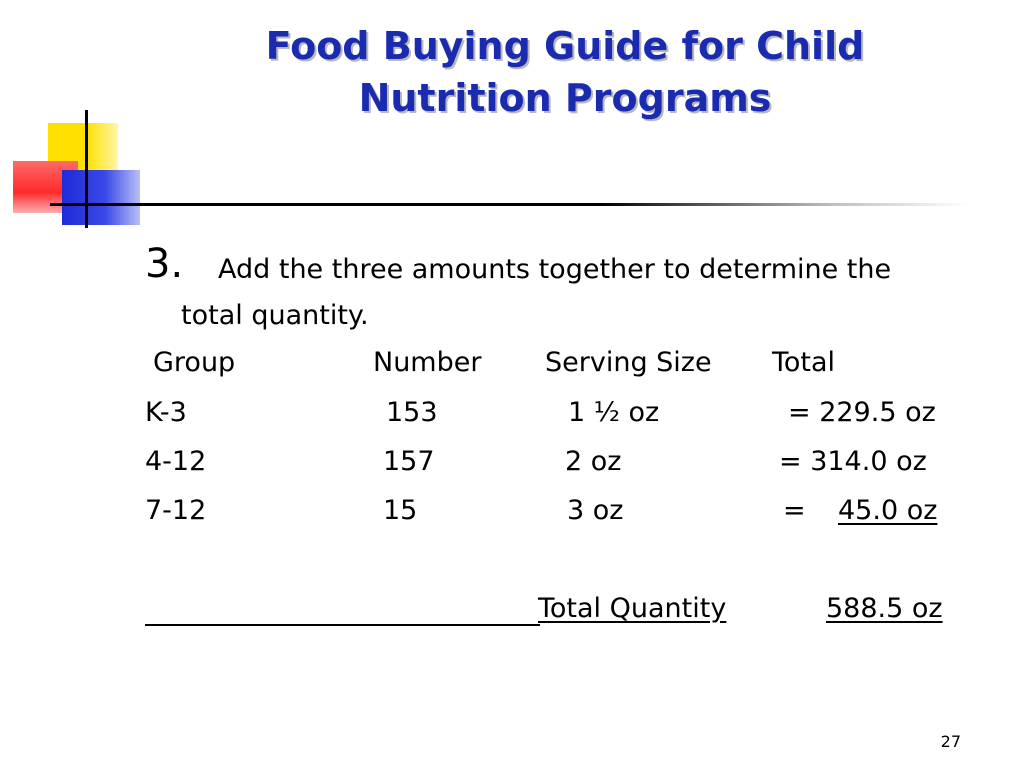 The width and height of the screenshot is (1024, 768). What do you see at coordinates (510, 204) in the screenshot?
I see `title-divider-line` at bounding box center [510, 204].